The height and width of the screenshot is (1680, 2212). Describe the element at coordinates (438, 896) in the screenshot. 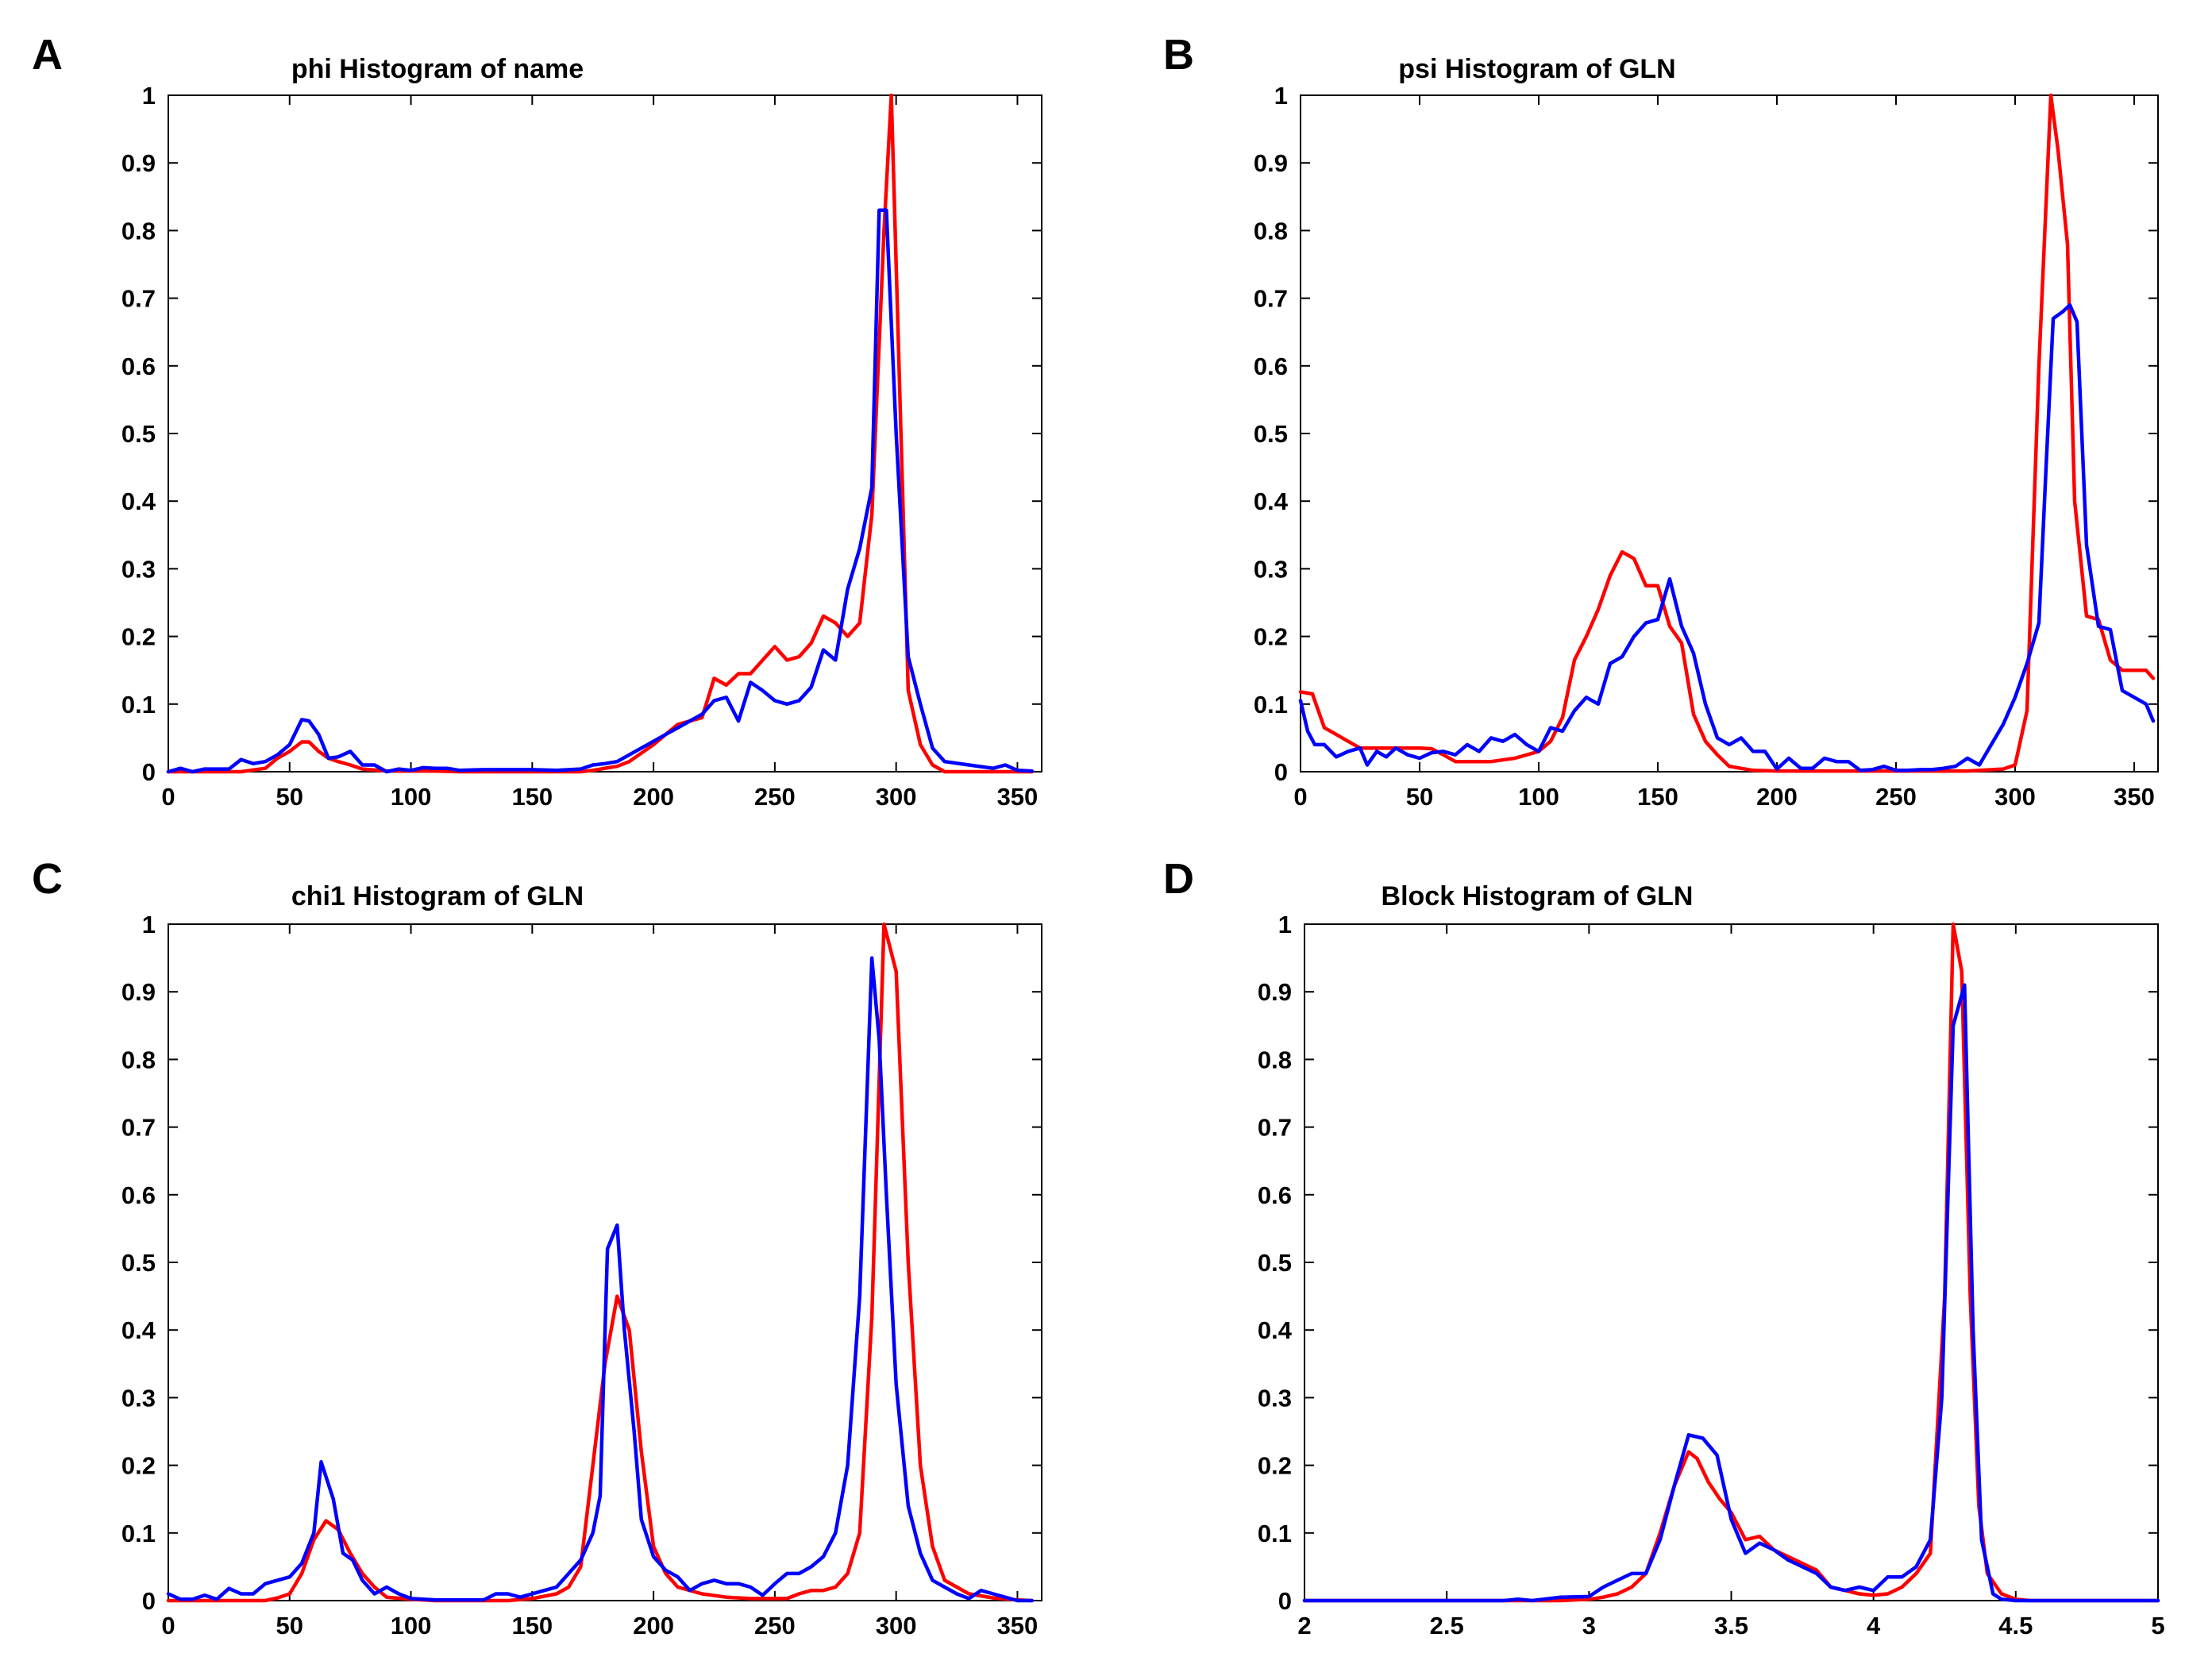

I see `chart-title-c: chi1 Histogram of GLN` at that location.